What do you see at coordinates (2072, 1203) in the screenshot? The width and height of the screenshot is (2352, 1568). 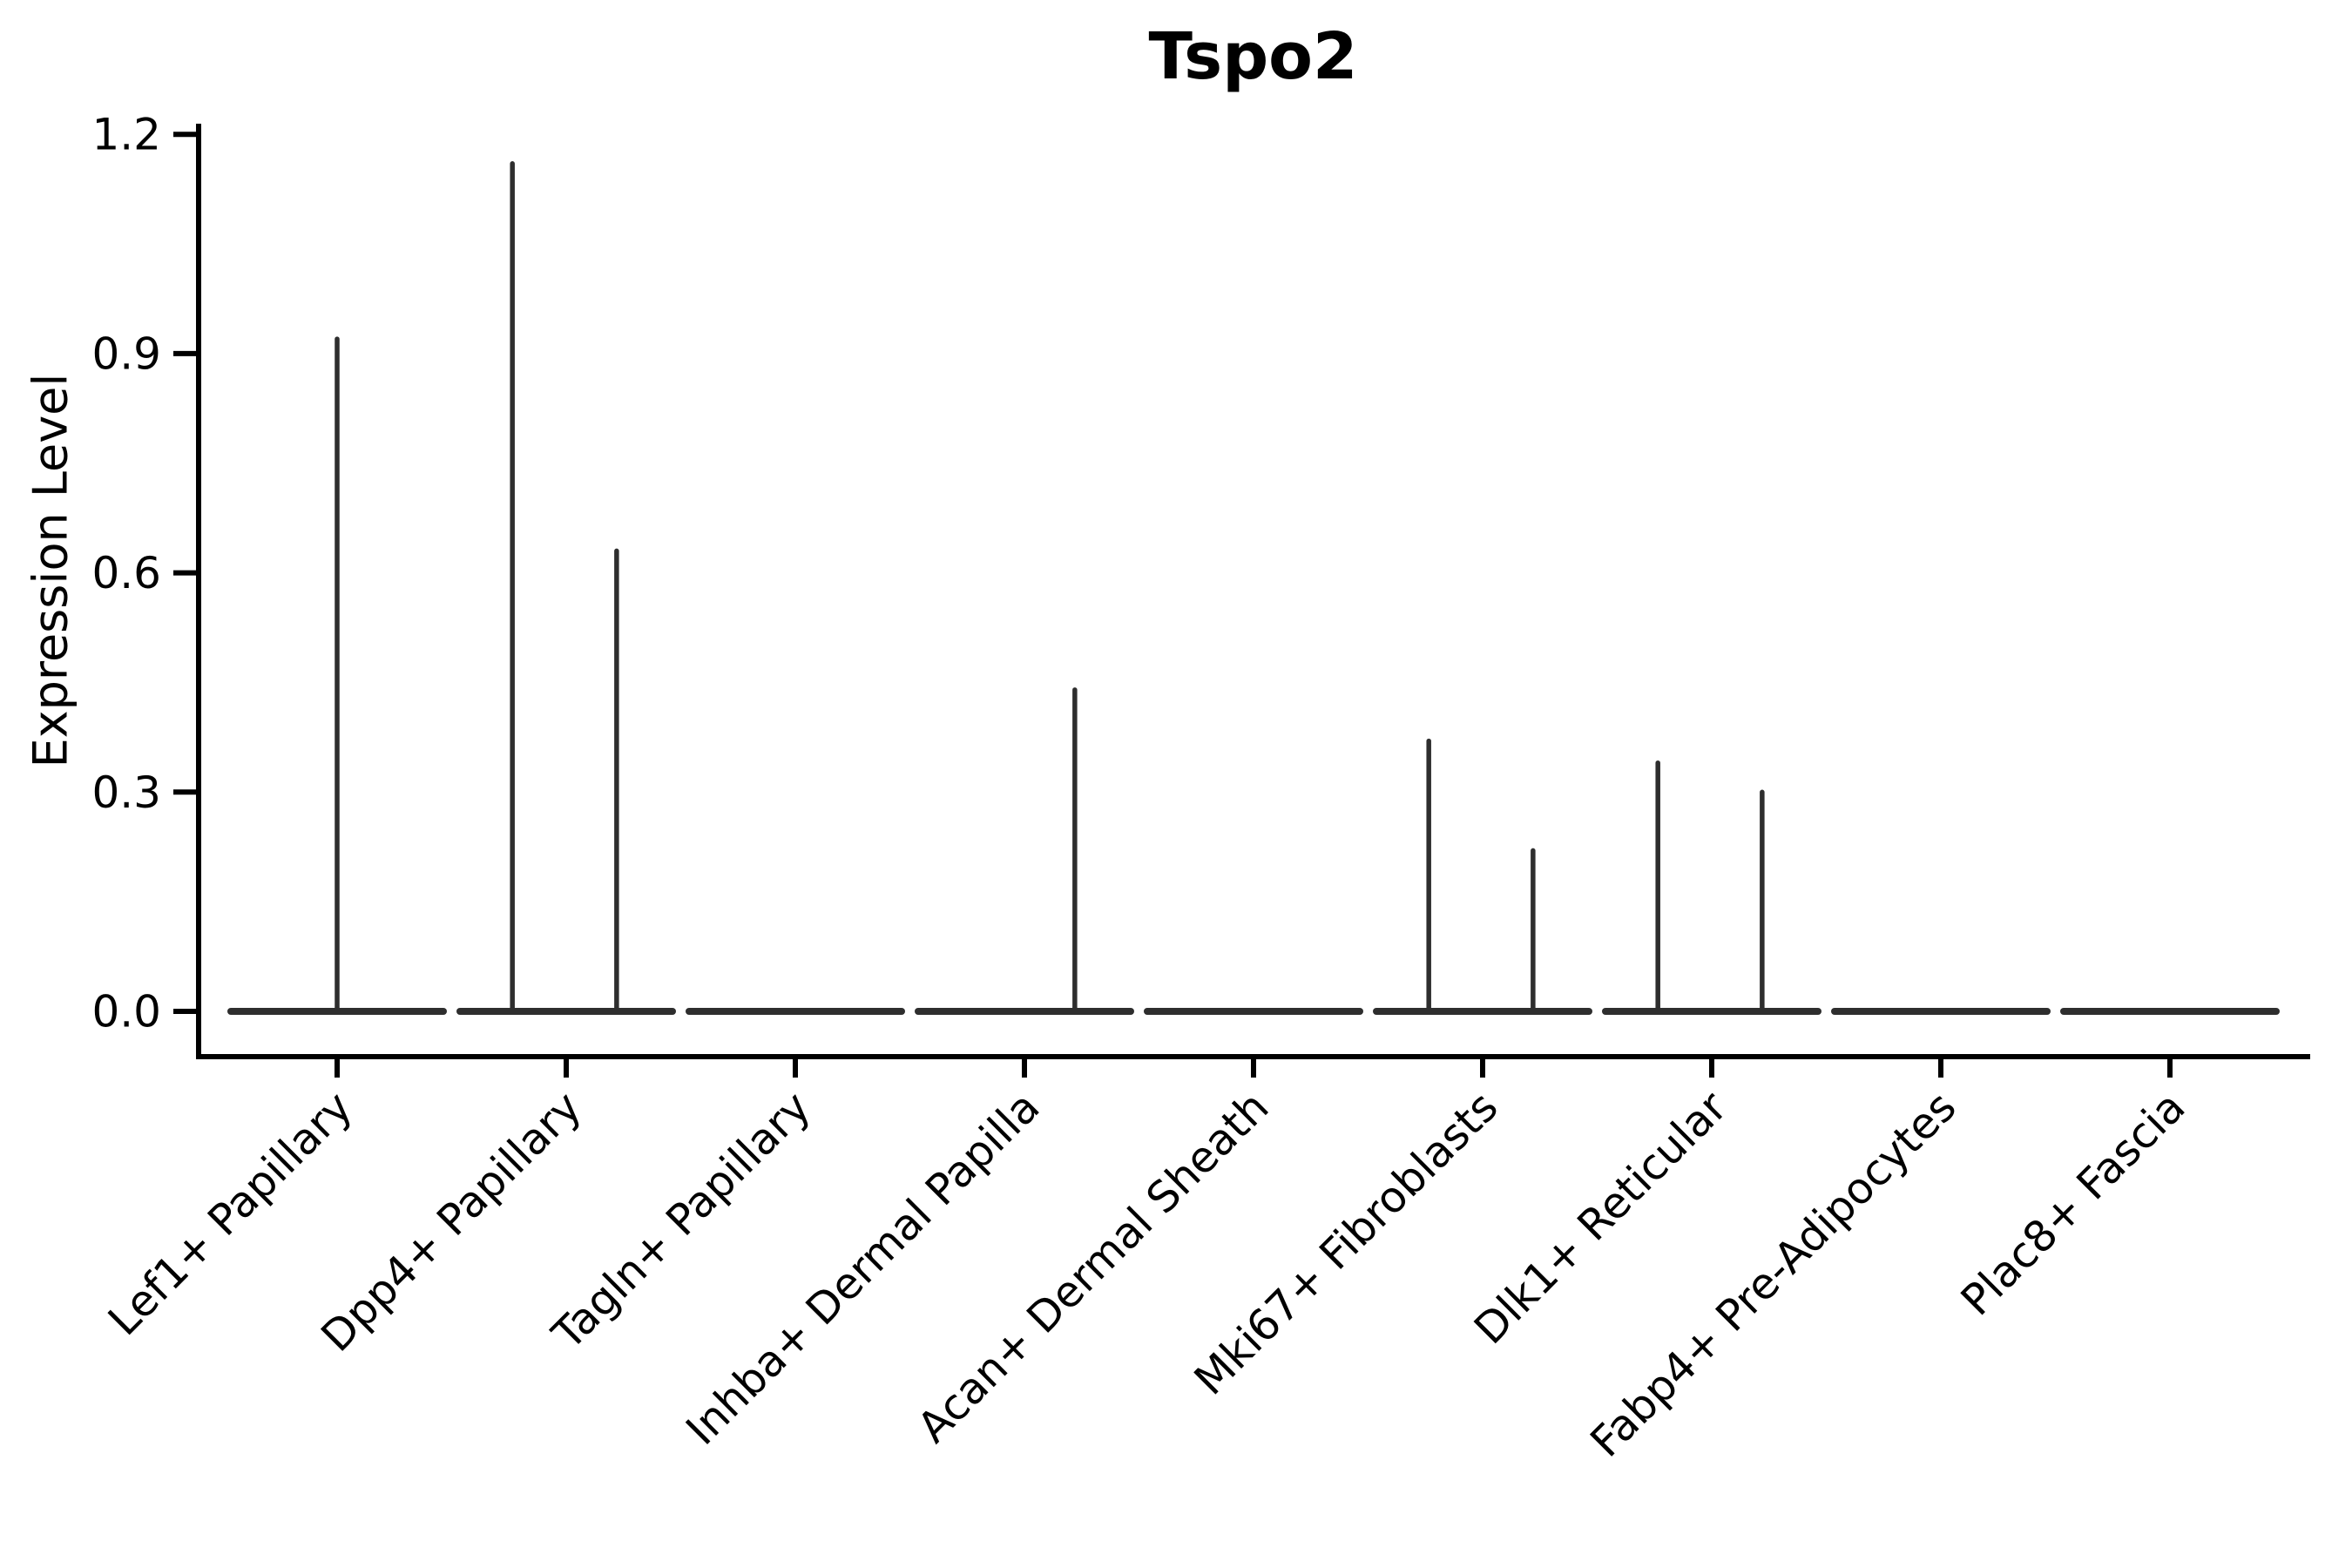 I see `x-tick-label: Plac8+ Fascia` at bounding box center [2072, 1203].